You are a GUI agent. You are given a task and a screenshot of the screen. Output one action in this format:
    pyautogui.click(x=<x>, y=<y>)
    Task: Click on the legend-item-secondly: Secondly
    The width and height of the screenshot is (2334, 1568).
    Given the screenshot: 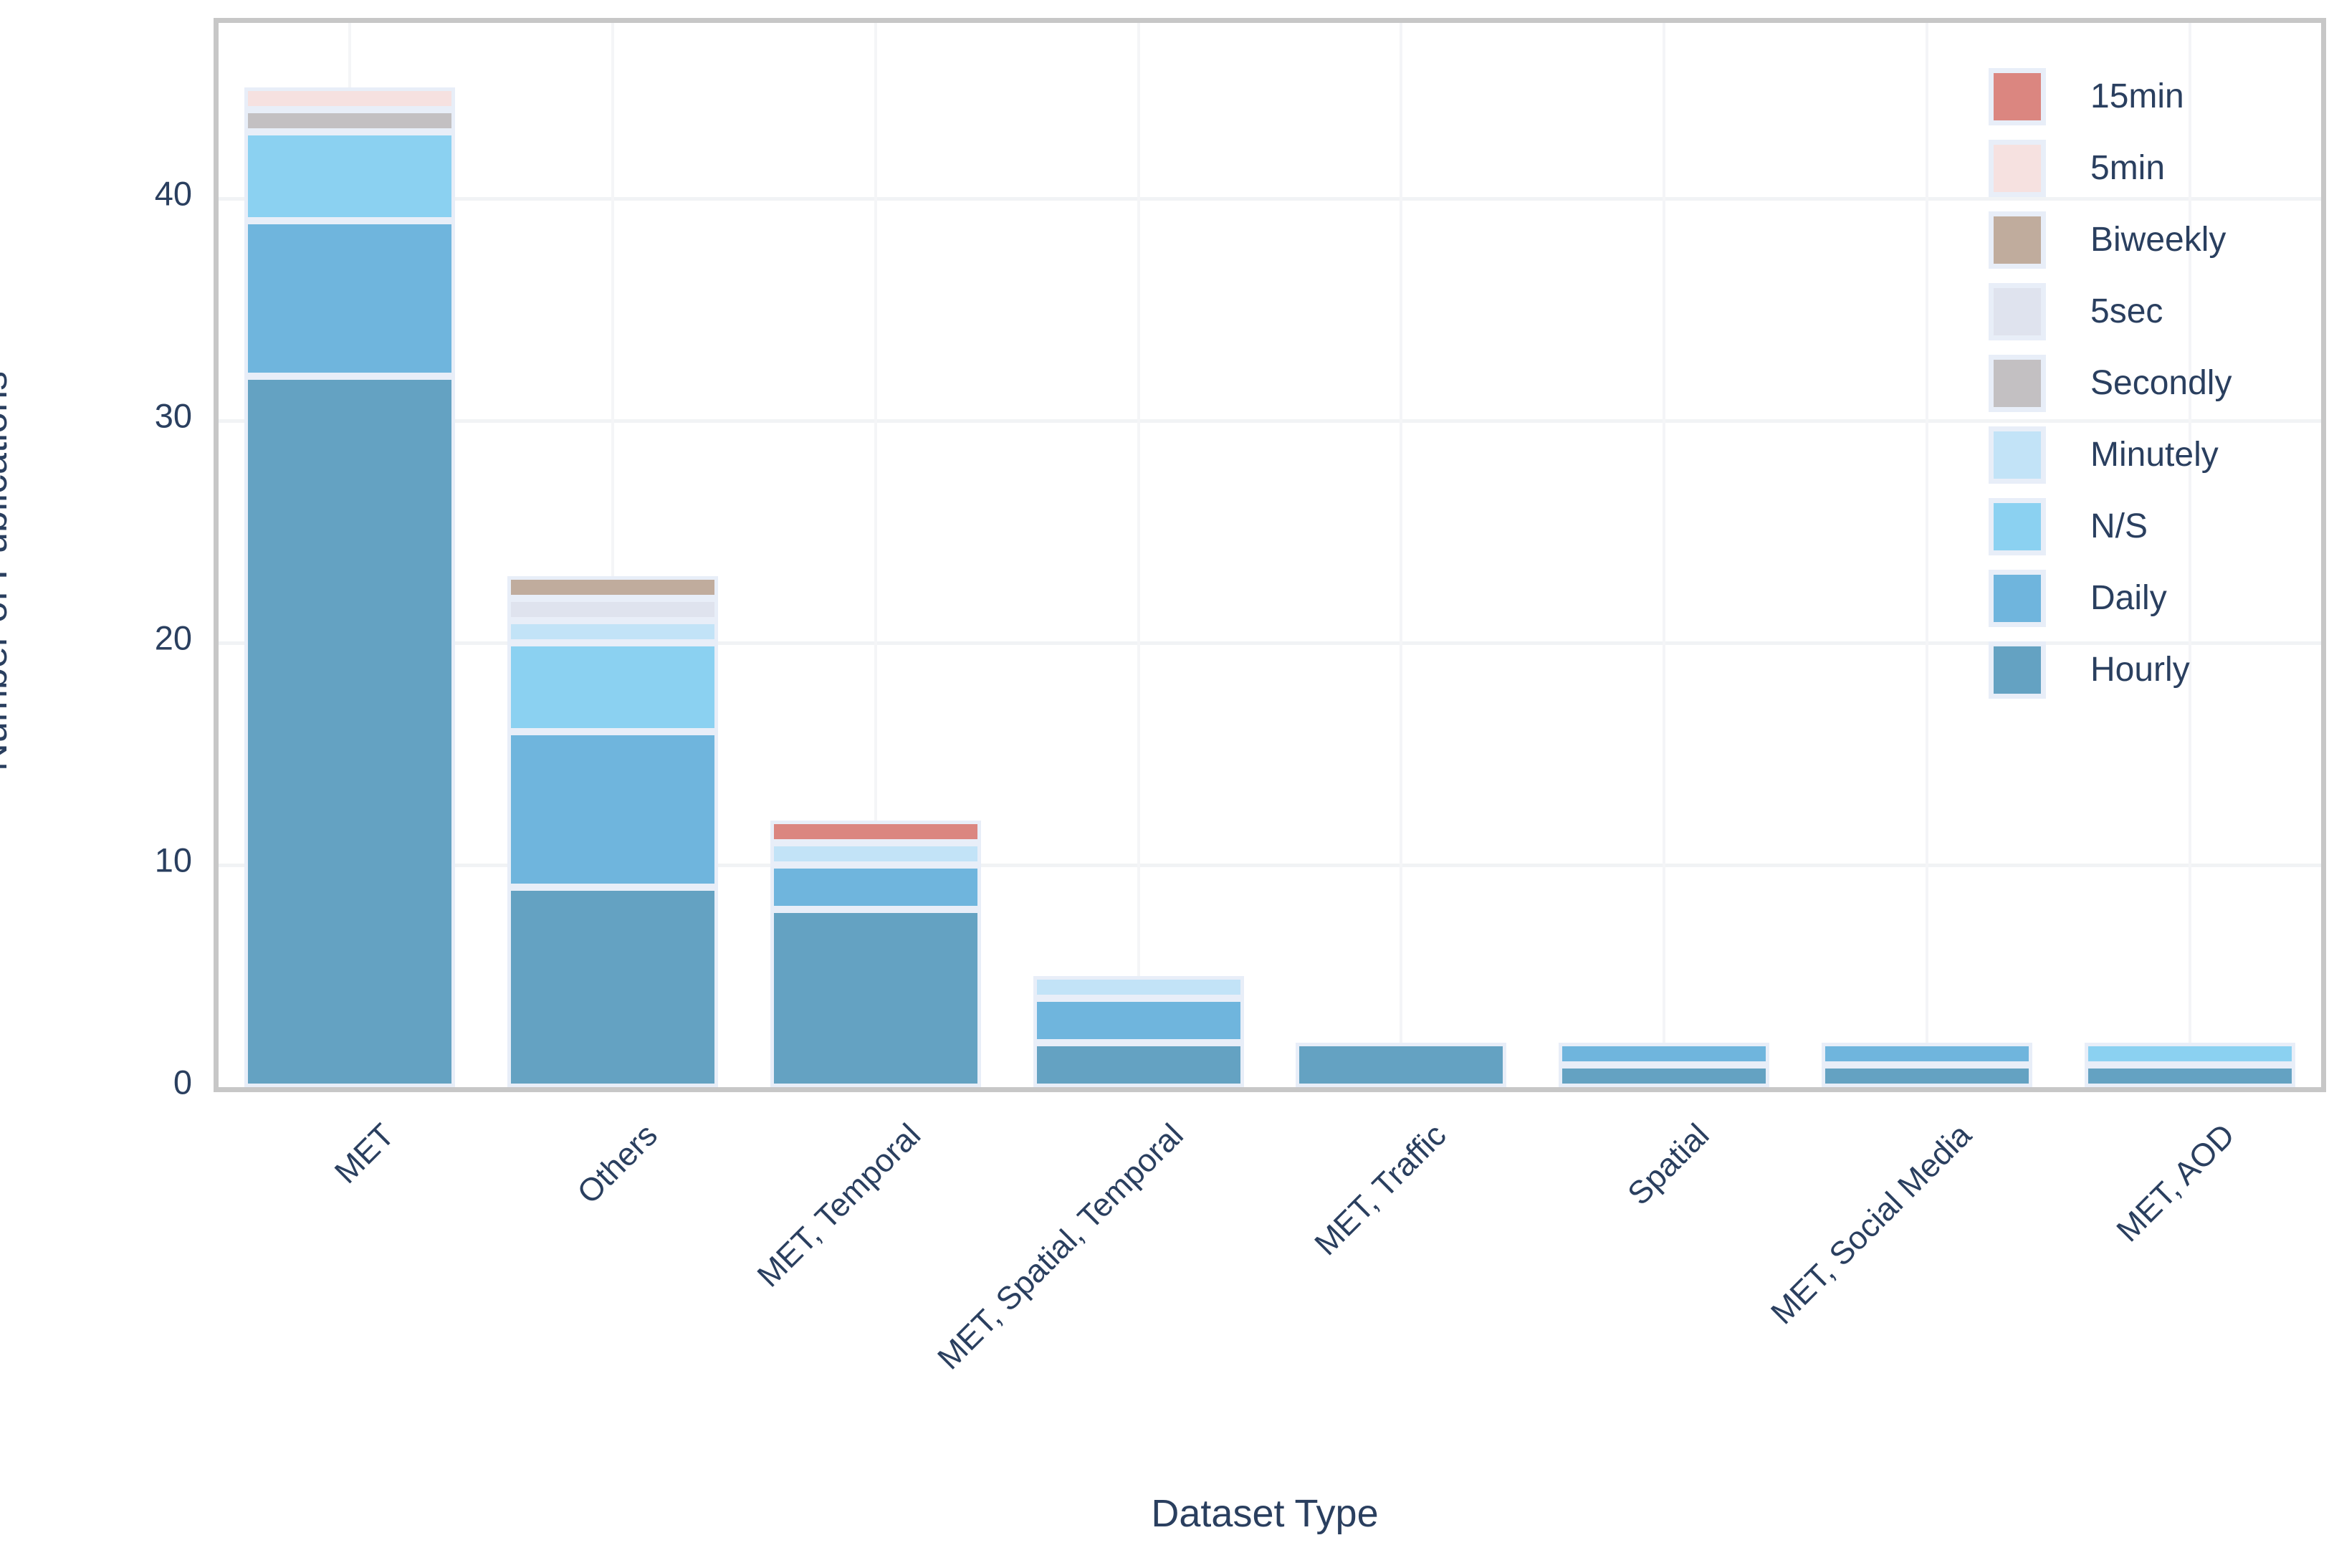 What is the action you would take?
    pyautogui.click(x=2110, y=384)
    